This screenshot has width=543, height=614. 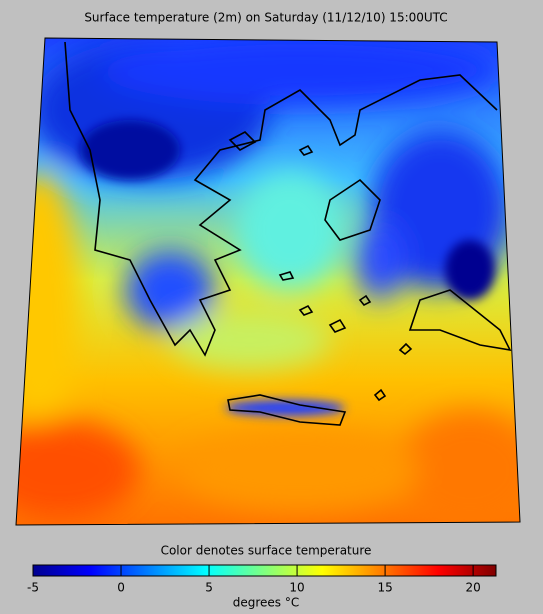 What do you see at coordinates (121, 588) in the screenshot?
I see `colorbar-tick-label: 0` at bounding box center [121, 588].